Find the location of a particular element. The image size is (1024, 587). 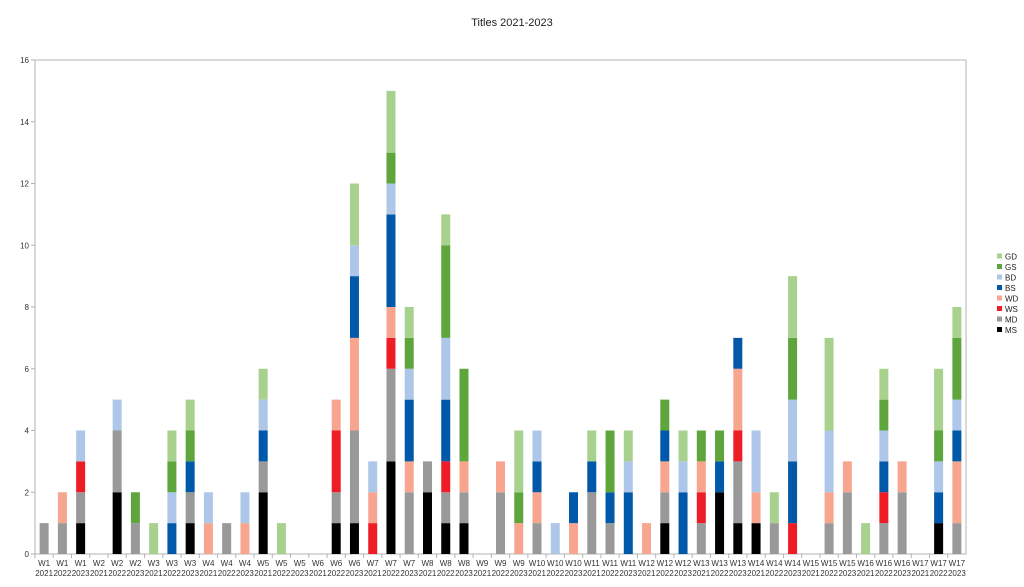

x-tick-label-week: W7 is located at coordinates (373, 563).